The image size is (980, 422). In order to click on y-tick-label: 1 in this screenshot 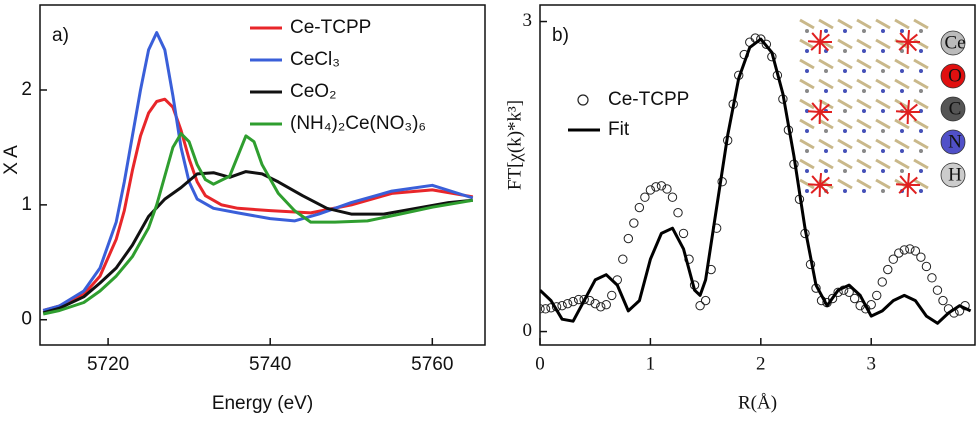, I will do `click(26, 204)`.